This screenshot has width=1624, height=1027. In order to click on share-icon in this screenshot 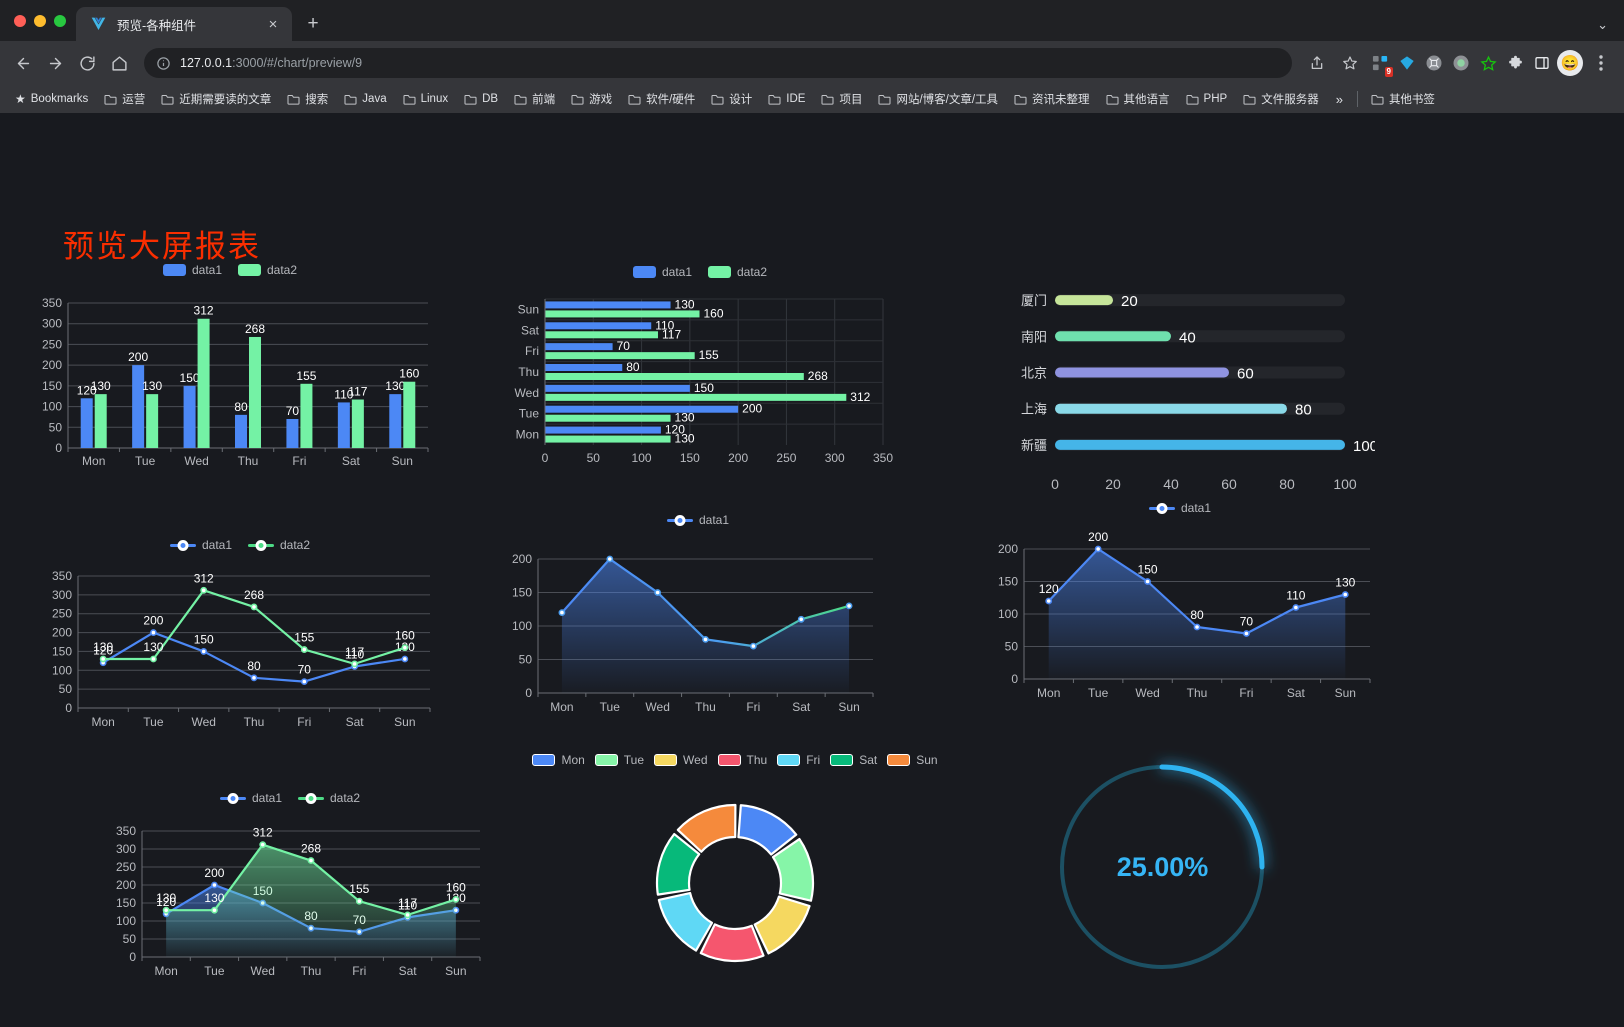, I will do `click(1317, 63)`.